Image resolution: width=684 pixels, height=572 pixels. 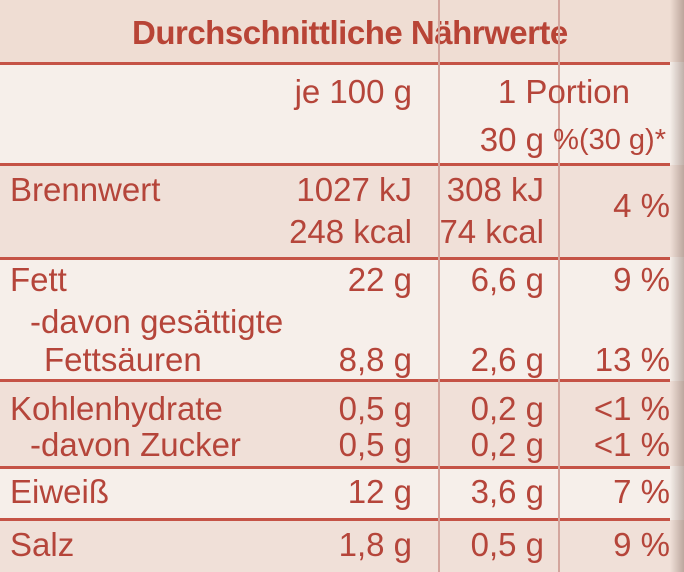 What do you see at coordinates (507, 408) in the screenshot?
I see `carbs-portion: 0,2 g` at bounding box center [507, 408].